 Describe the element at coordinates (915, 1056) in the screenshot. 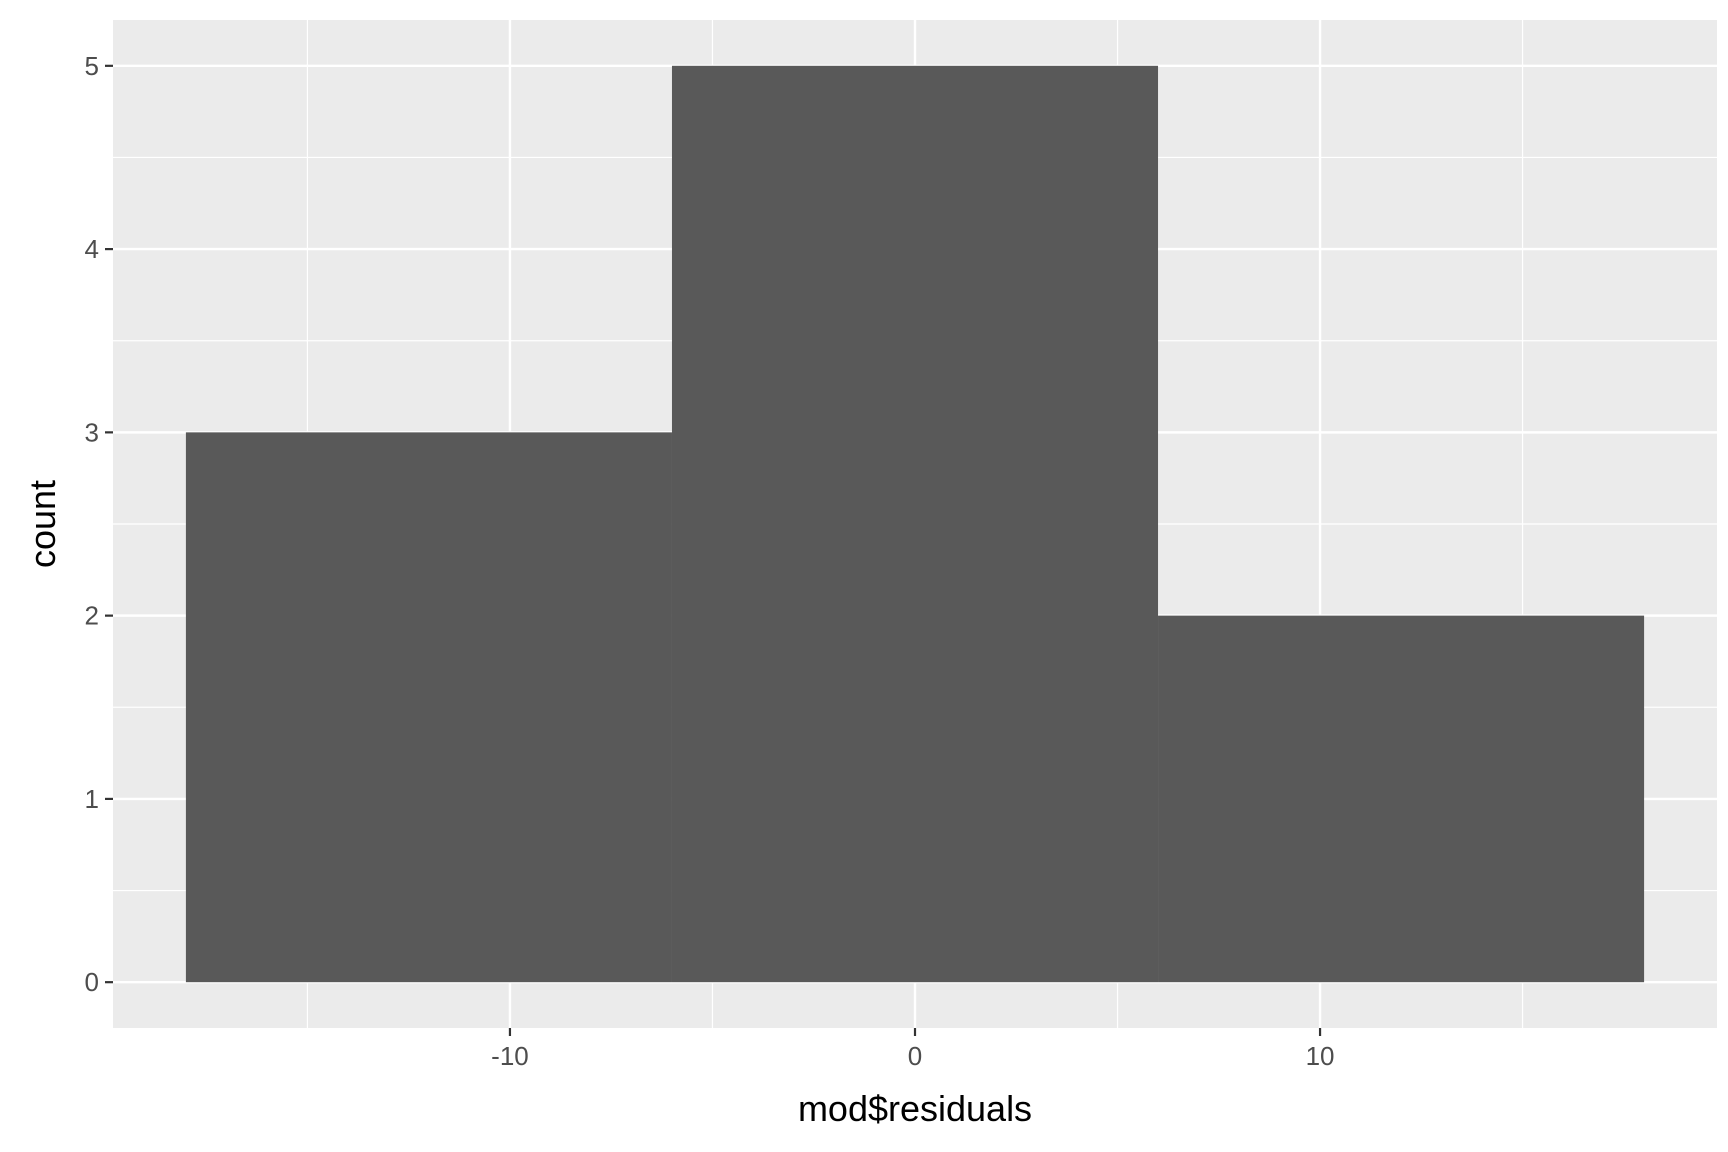

I see `x-tick-label: 0` at that location.